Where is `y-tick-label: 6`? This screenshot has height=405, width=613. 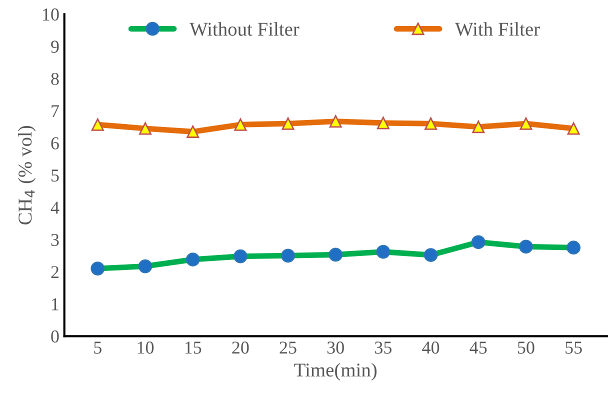
y-tick-label: 6 is located at coordinates (55, 143).